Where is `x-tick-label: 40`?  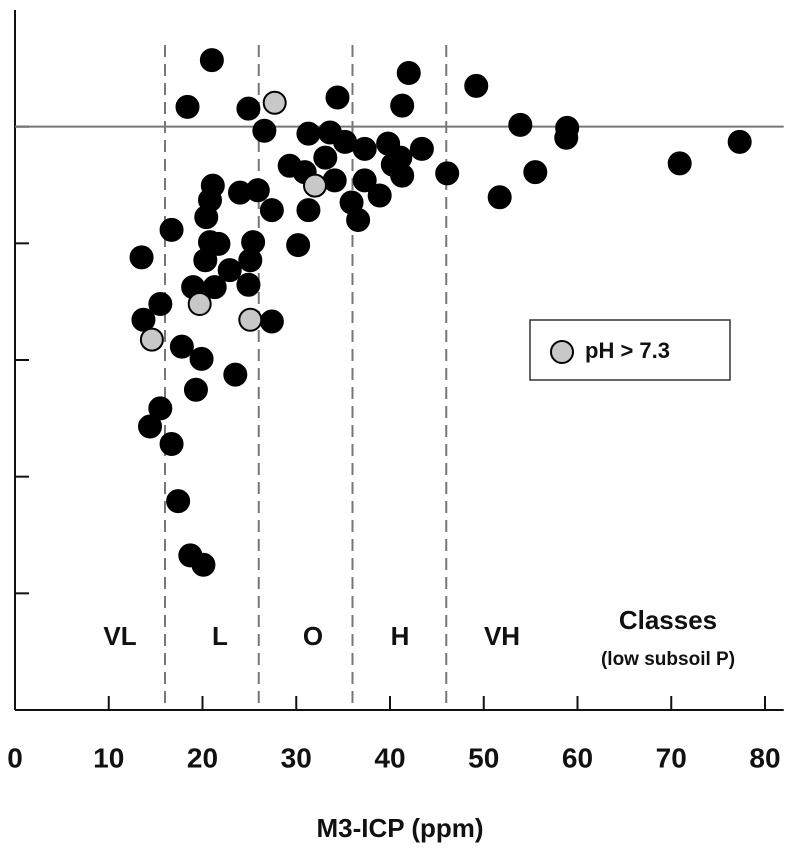 x-tick-label: 40 is located at coordinates (389, 757).